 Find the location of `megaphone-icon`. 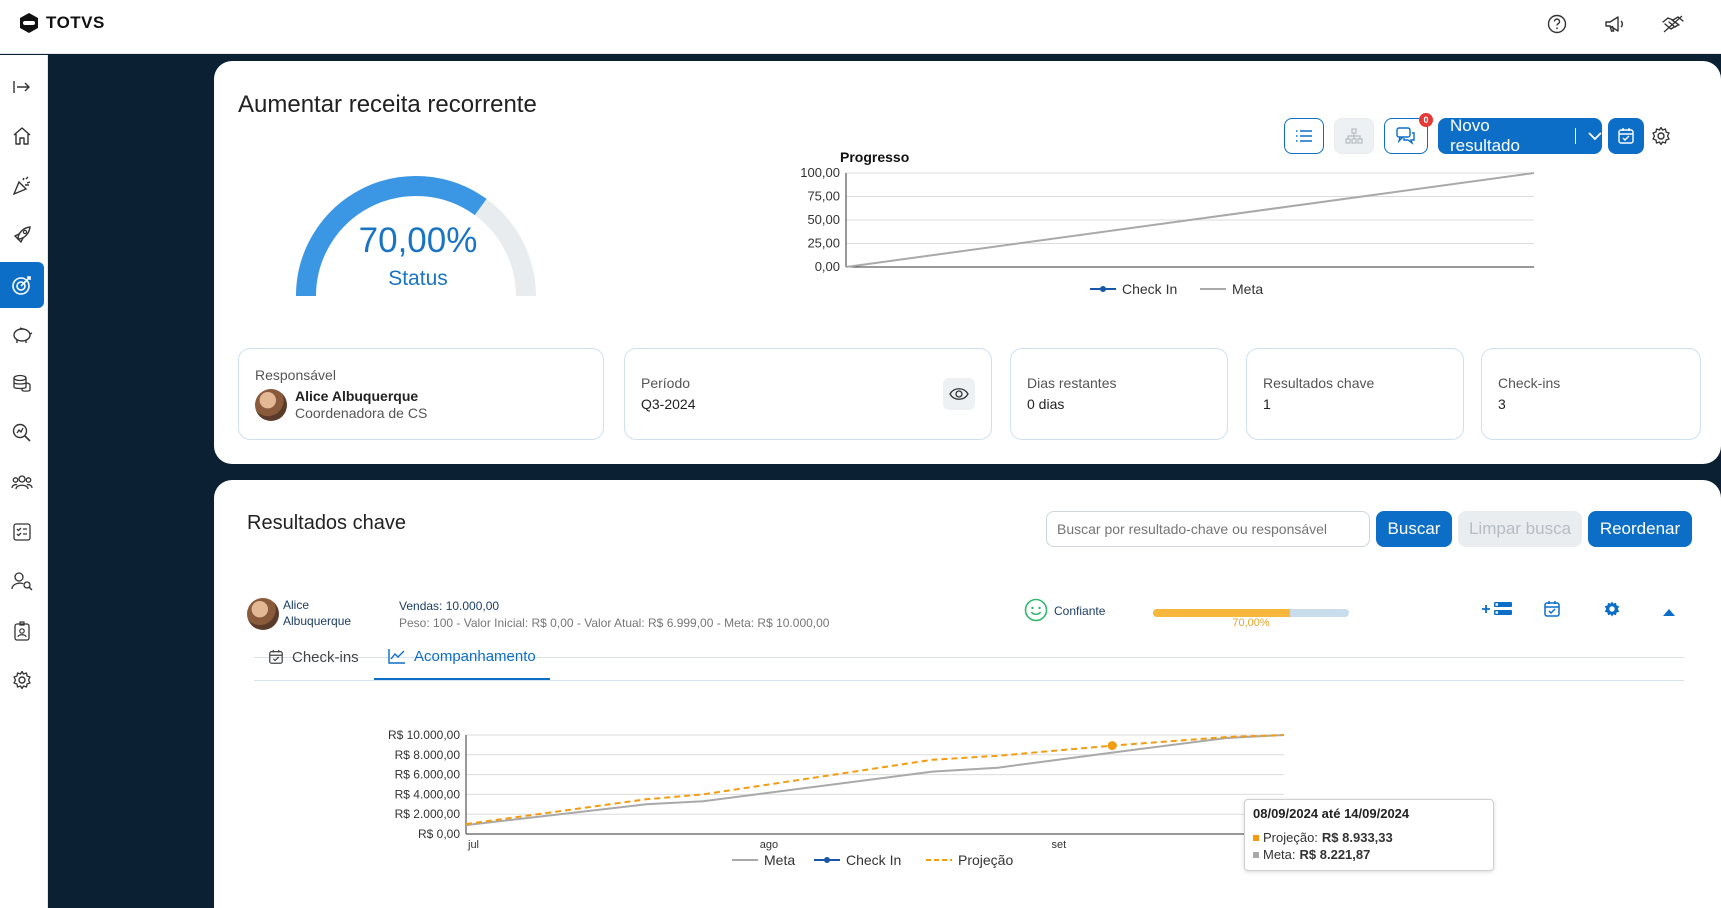

megaphone-icon is located at coordinates (1615, 24).